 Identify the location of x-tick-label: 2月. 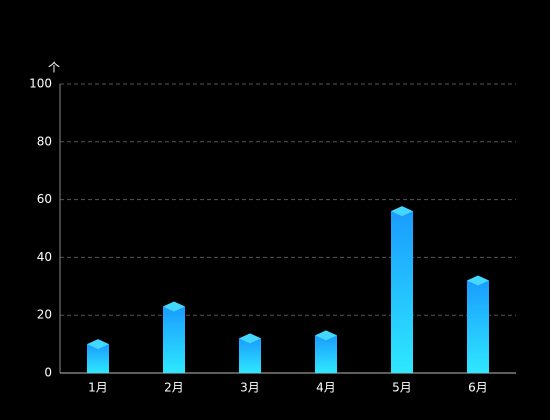
(174, 388).